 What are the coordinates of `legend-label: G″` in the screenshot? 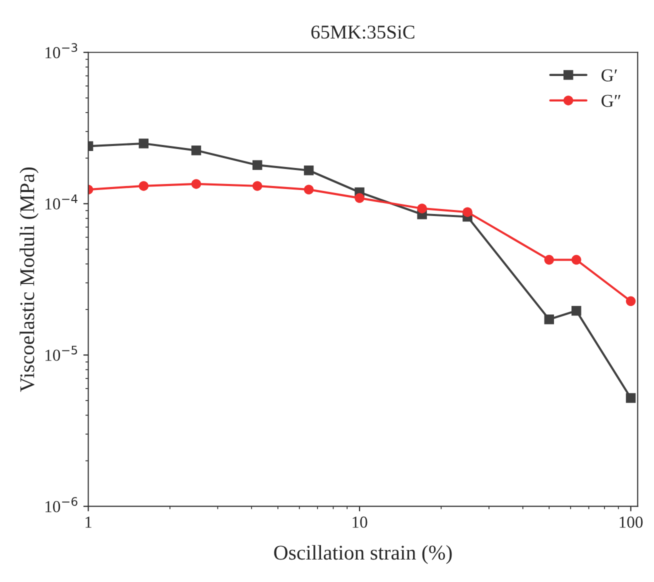 It's located at (611, 100).